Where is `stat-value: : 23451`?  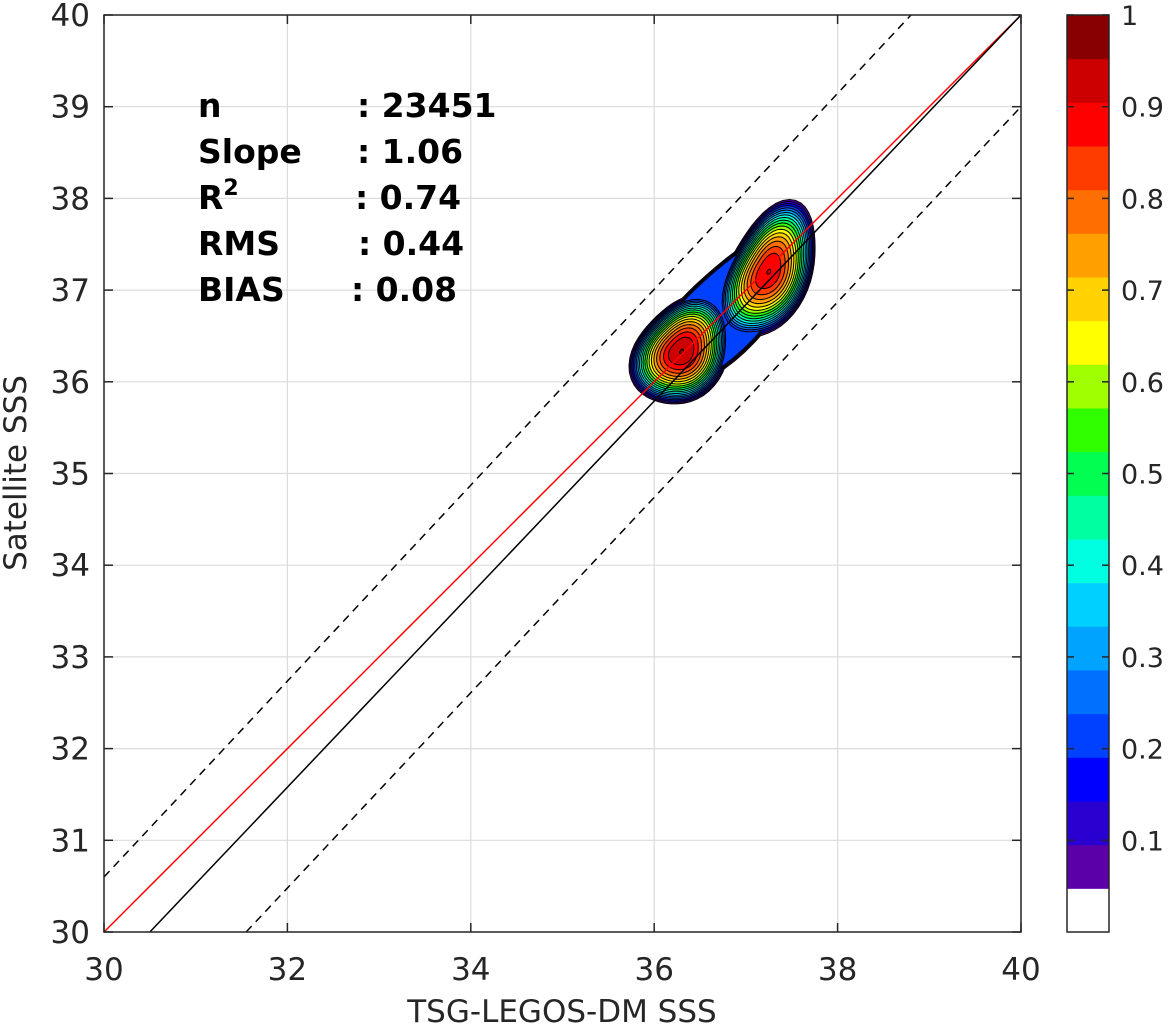 stat-value: : 23451 is located at coordinates (427, 105).